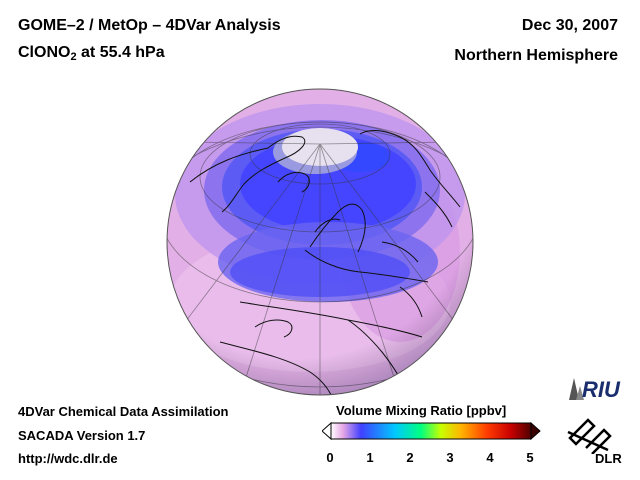 Image resolution: width=640 pixels, height=480 pixels. Describe the element at coordinates (589, 436) in the screenshot. I see `dlr-logo-icon` at that location.